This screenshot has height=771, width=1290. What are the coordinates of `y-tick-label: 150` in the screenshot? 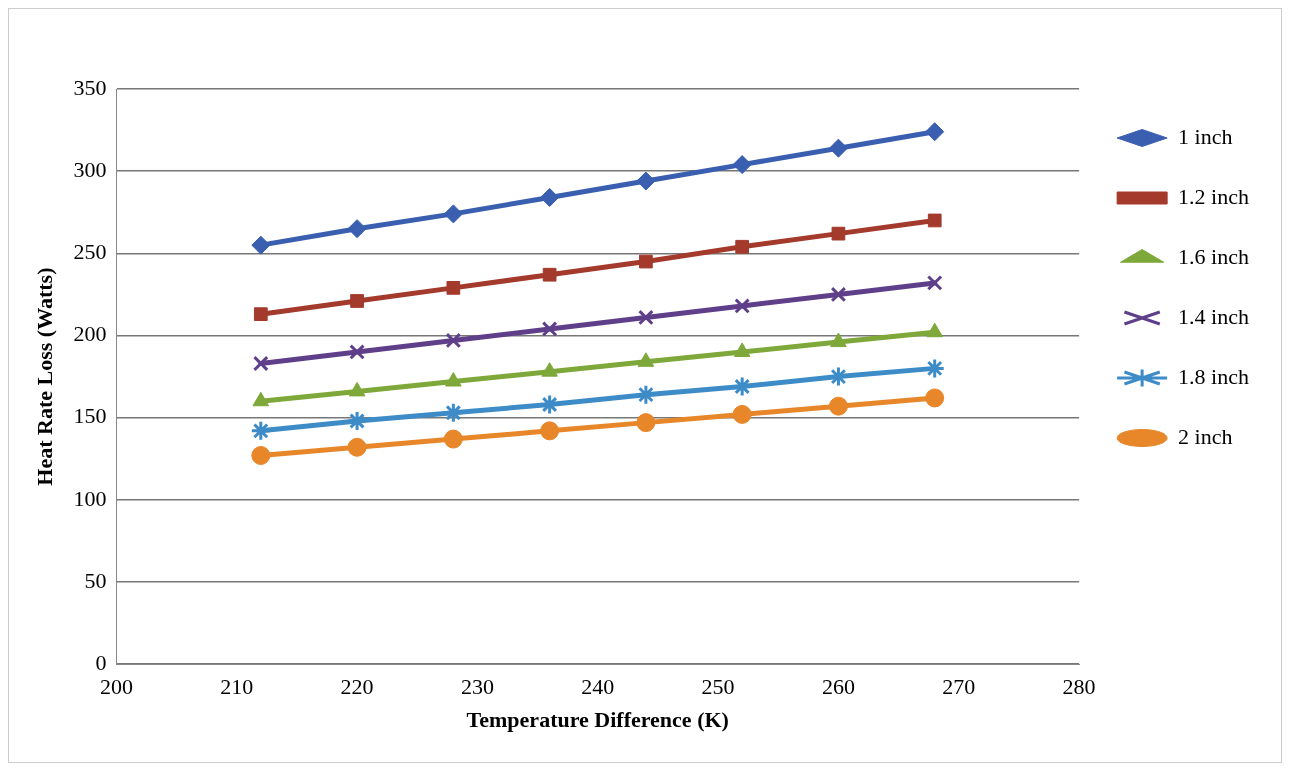 It's located at (90, 416).